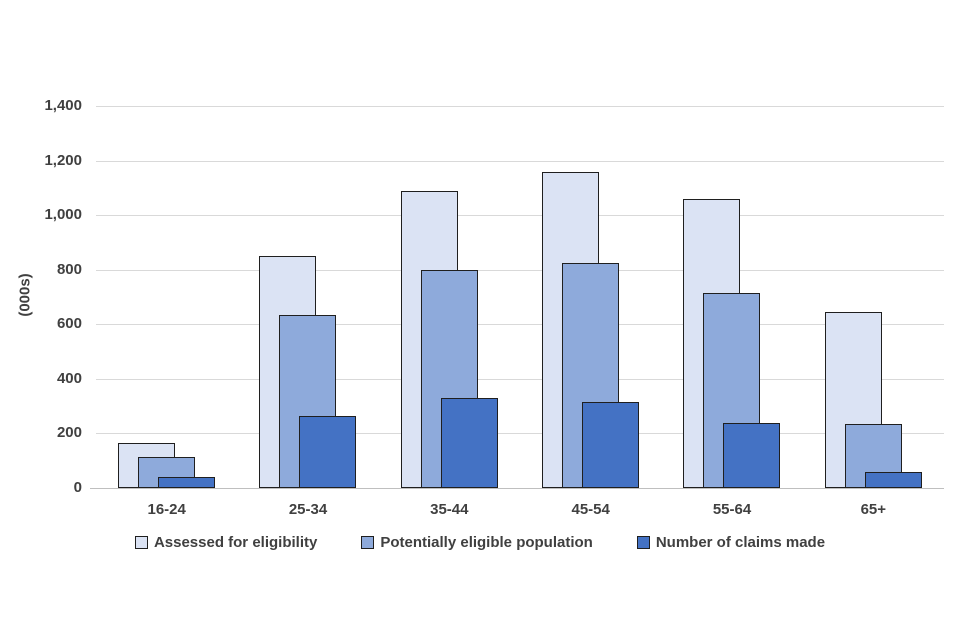 Image resolution: width=960 pixels, height=640 pixels. What do you see at coordinates (63, 160) in the screenshot?
I see `y-tick-label: 1,200` at bounding box center [63, 160].